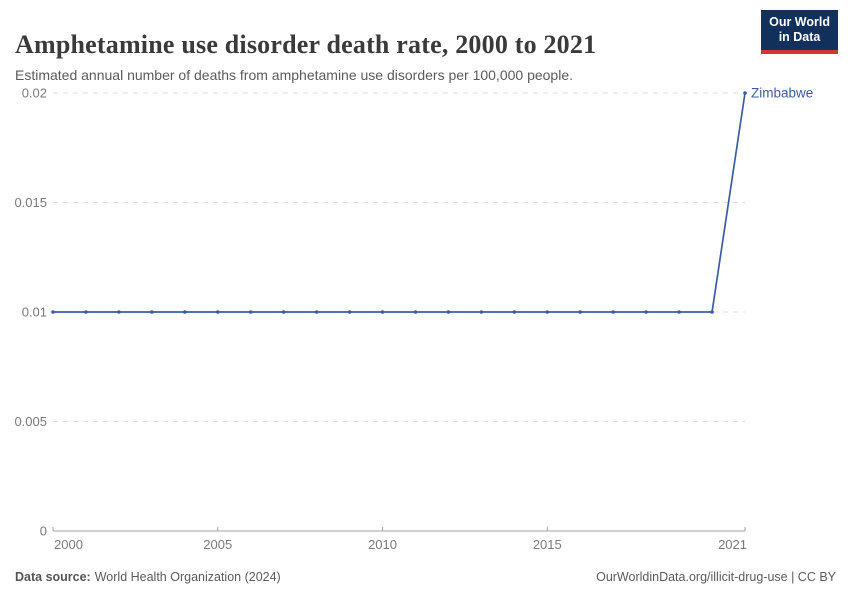 The height and width of the screenshot is (600, 850). What do you see at coordinates (217, 544) in the screenshot?
I see `x-tick-label: 2005` at bounding box center [217, 544].